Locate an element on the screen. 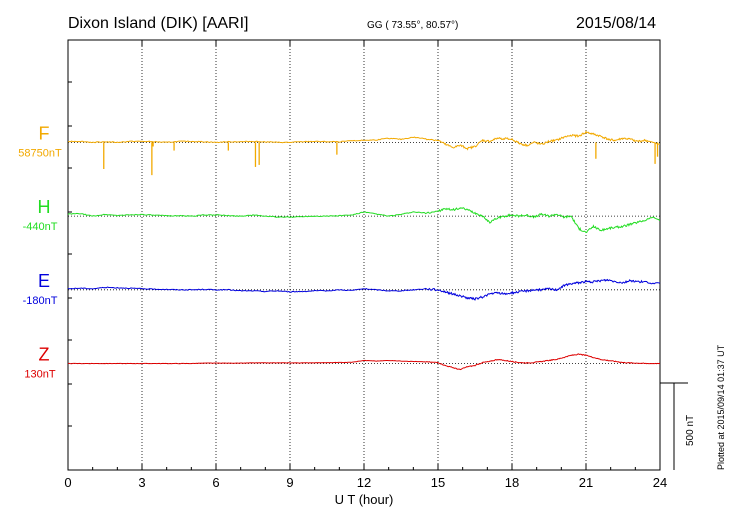 The height and width of the screenshot is (520, 730). baseline-value-z: 130nT is located at coordinates (39, 375).